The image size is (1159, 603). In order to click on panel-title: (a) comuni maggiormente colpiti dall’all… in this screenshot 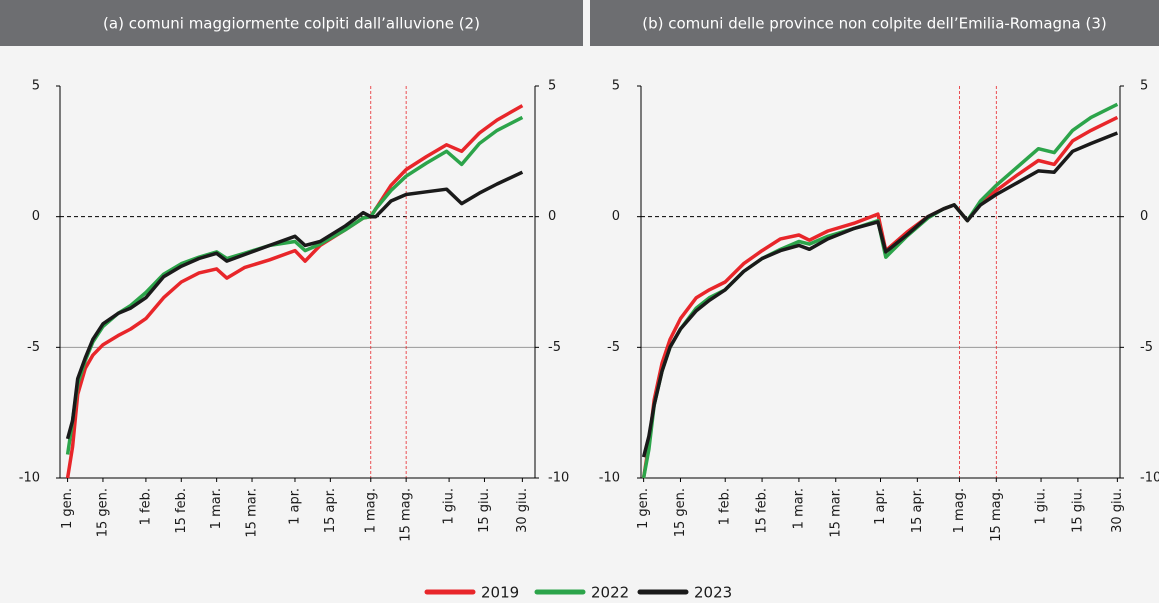, I will do `click(291, 24)`.